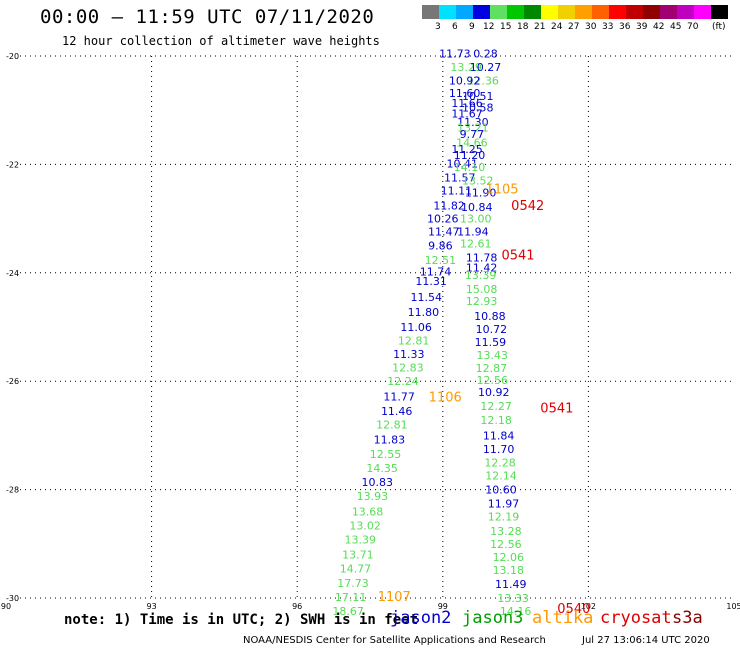  Describe the element at coordinates (472, 134) in the screenshot. I see `wave-height-label: 9.77` at that location.